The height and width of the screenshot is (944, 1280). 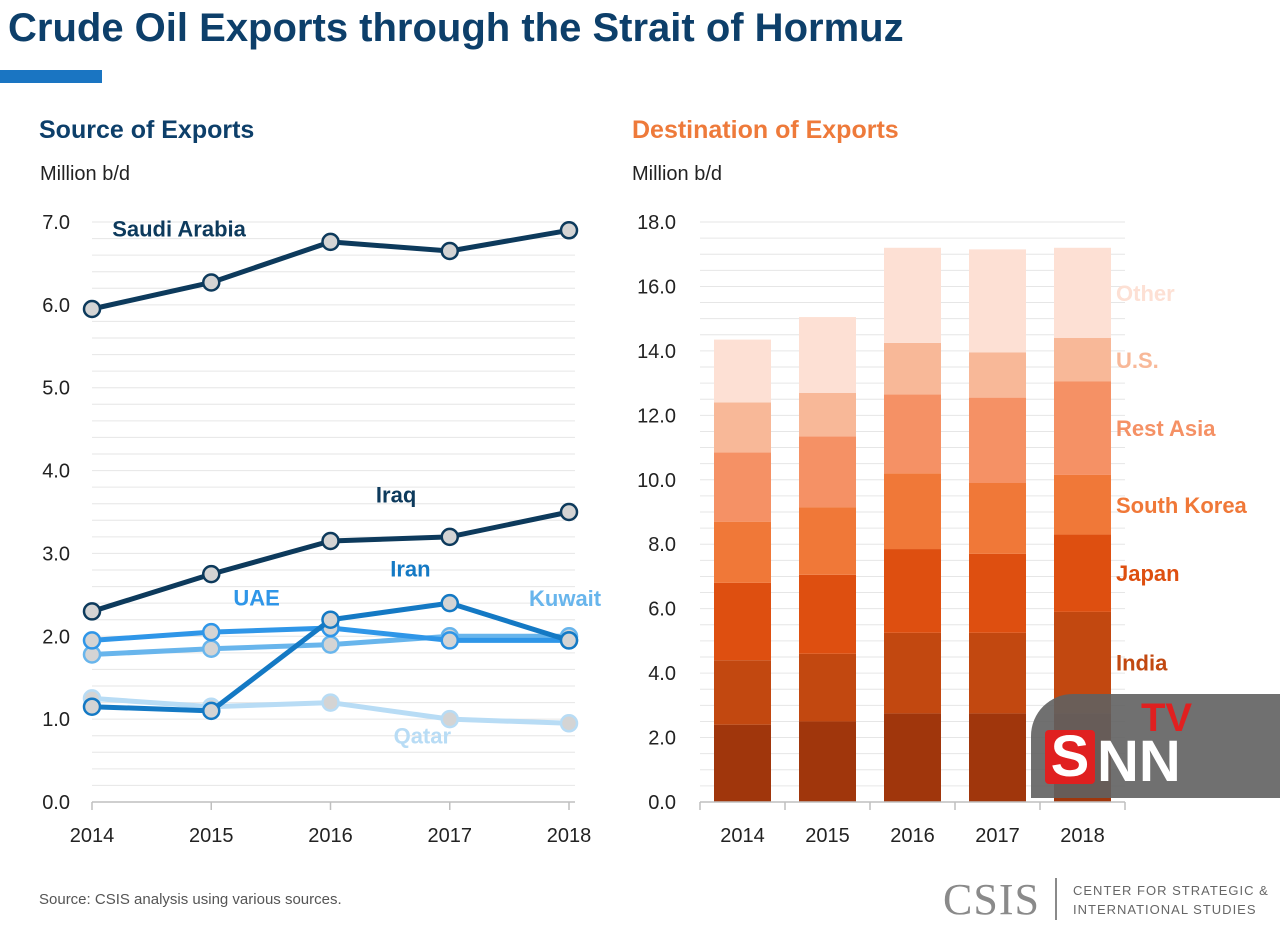 I want to click on logo-wordmark: CSIS, so click(x=991, y=899).